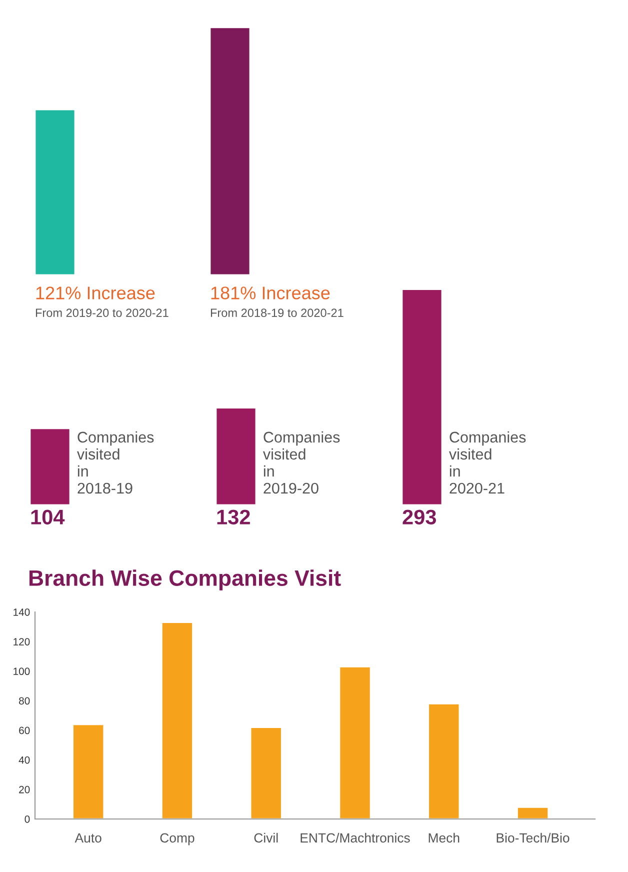  Describe the element at coordinates (419, 517) in the screenshot. I see `data-label: 293` at that location.